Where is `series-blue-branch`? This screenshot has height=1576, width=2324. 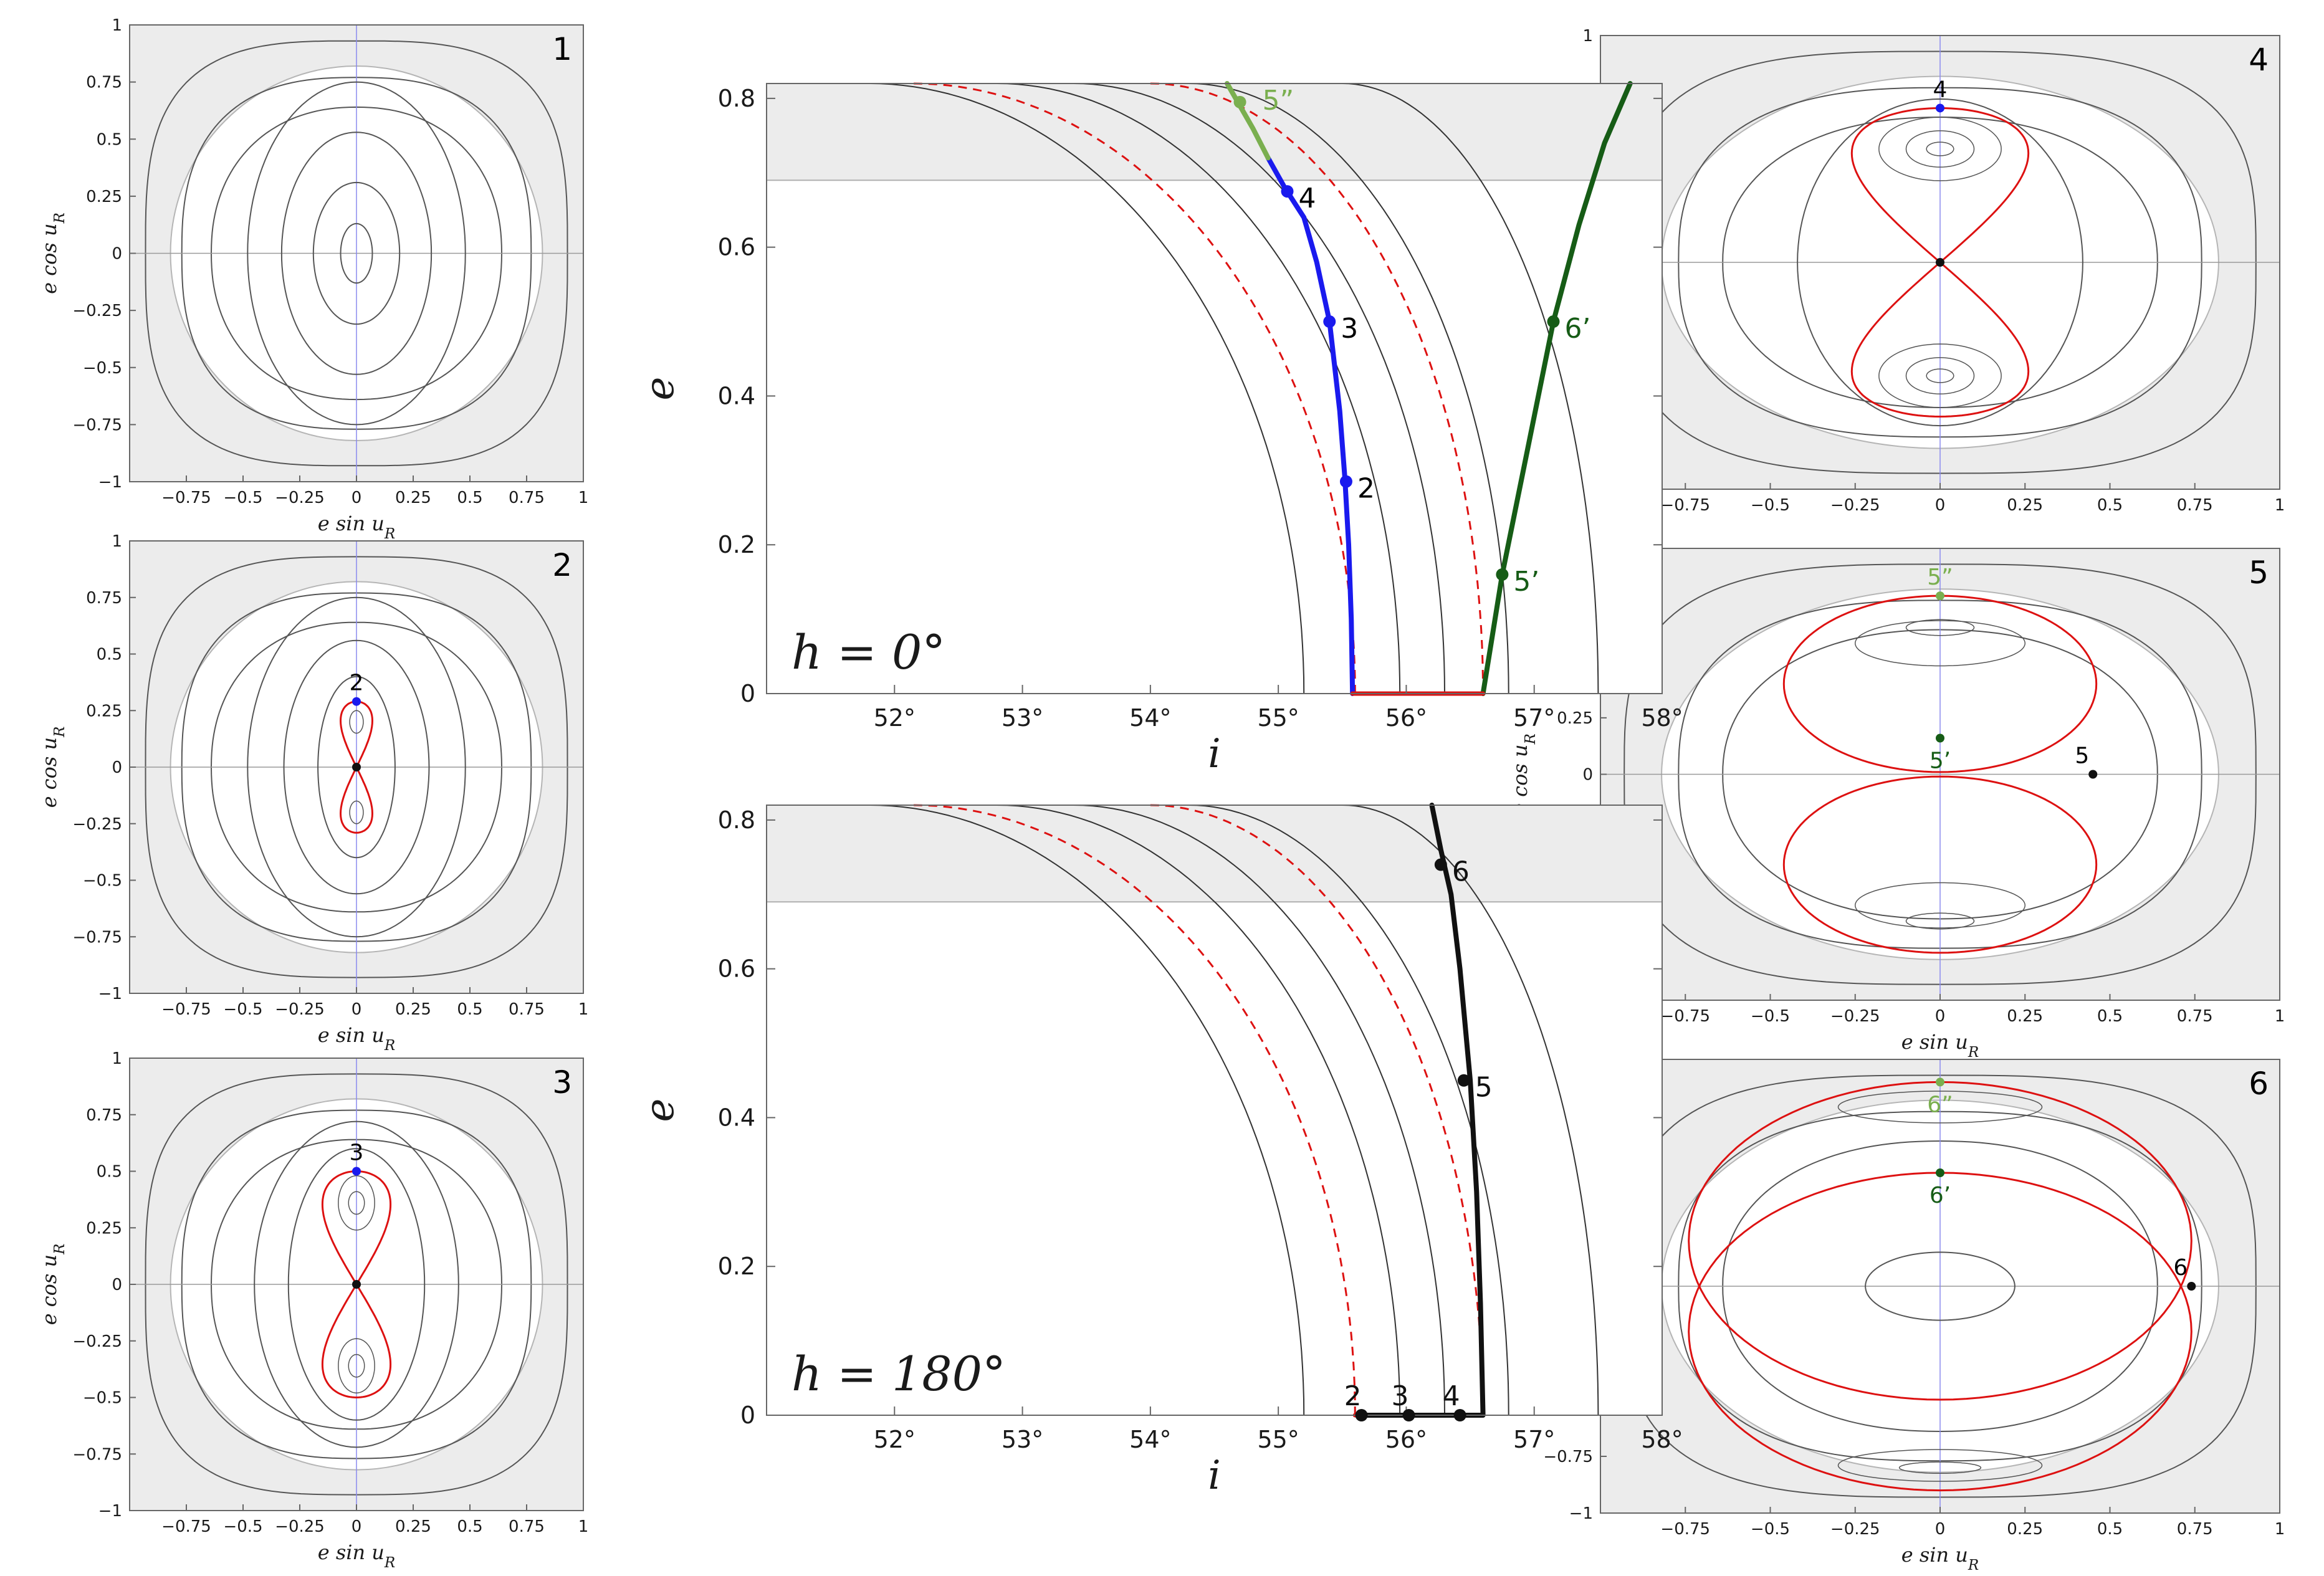 series-blue-branch is located at coordinates (1310, 426).